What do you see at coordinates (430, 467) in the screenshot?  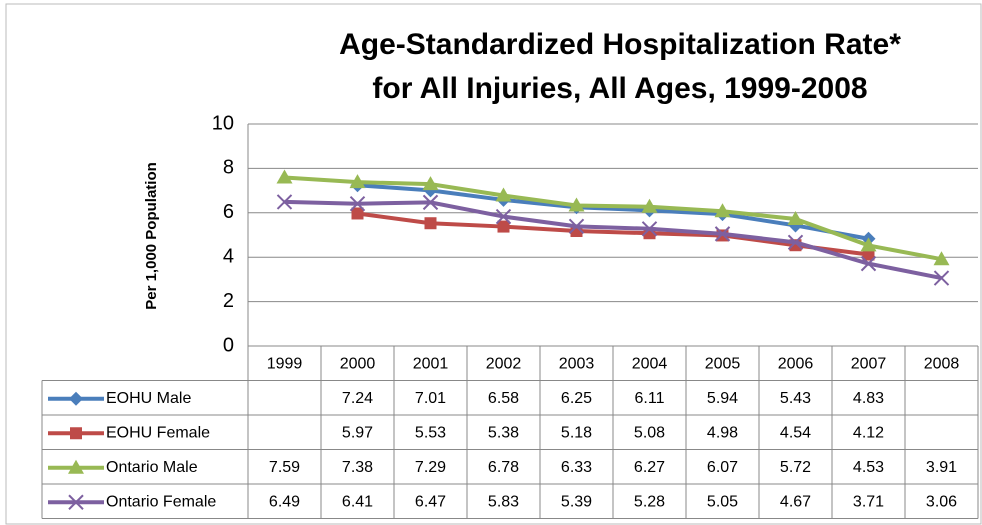 I see `table-value: 7.29` at bounding box center [430, 467].